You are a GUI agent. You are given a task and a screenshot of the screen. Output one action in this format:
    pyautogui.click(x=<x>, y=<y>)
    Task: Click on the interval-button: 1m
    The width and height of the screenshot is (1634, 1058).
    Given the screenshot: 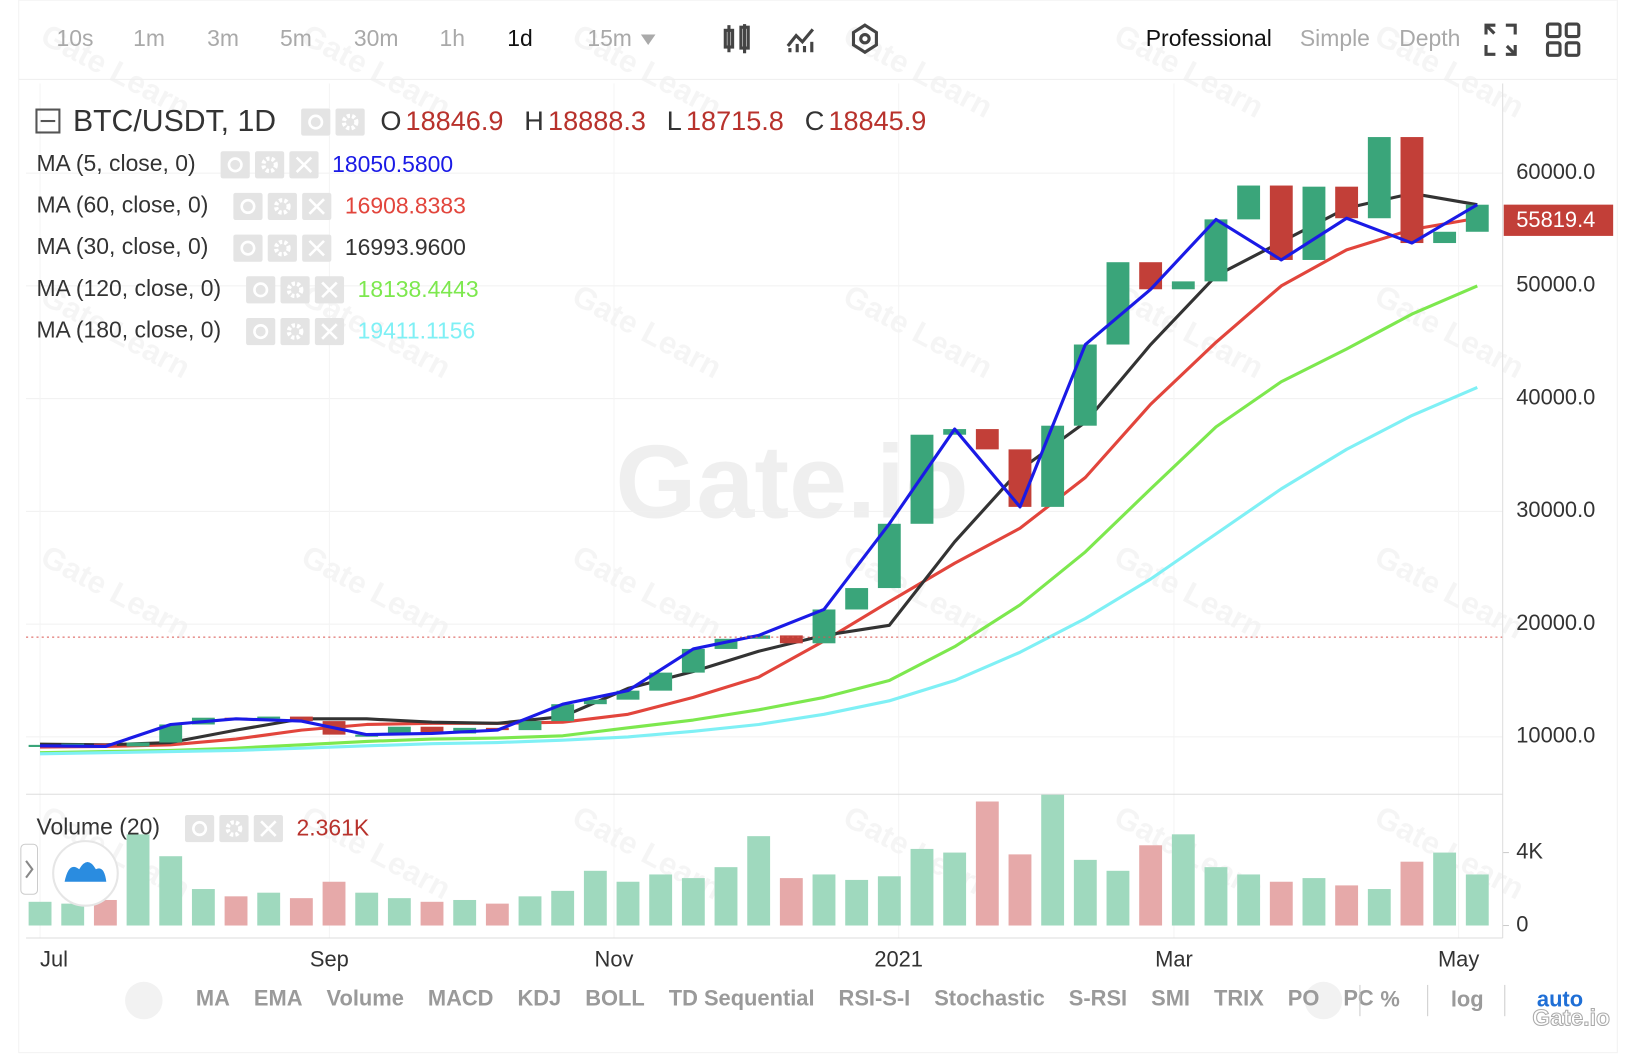 What is the action you would take?
    pyautogui.click(x=149, y=38)
    